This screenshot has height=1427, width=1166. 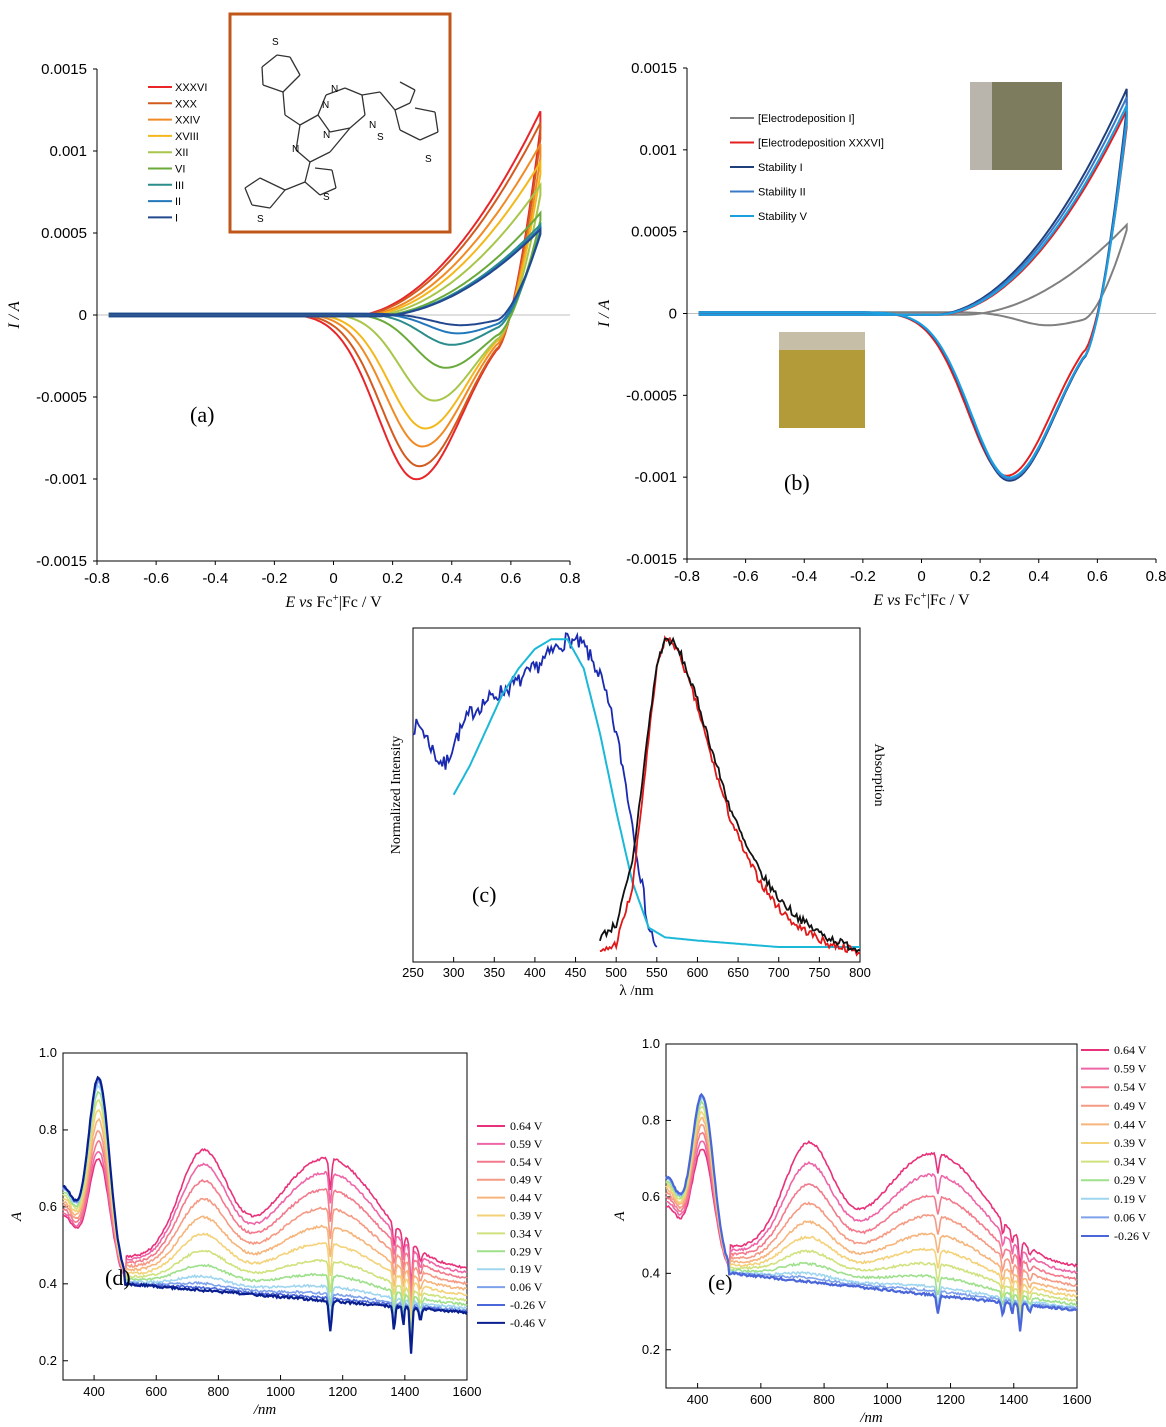 What do you see at coordinates (673, 314) in the screenshot?
I see `y-tick-label: 0` at bounding box center [673, 314].